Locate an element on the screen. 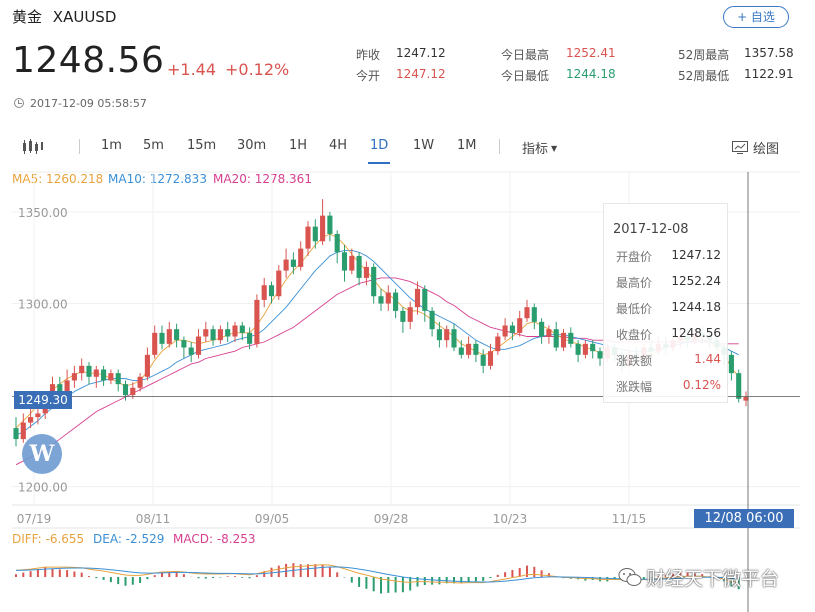  period-1h: 1H is located at coordinates (298, 145).